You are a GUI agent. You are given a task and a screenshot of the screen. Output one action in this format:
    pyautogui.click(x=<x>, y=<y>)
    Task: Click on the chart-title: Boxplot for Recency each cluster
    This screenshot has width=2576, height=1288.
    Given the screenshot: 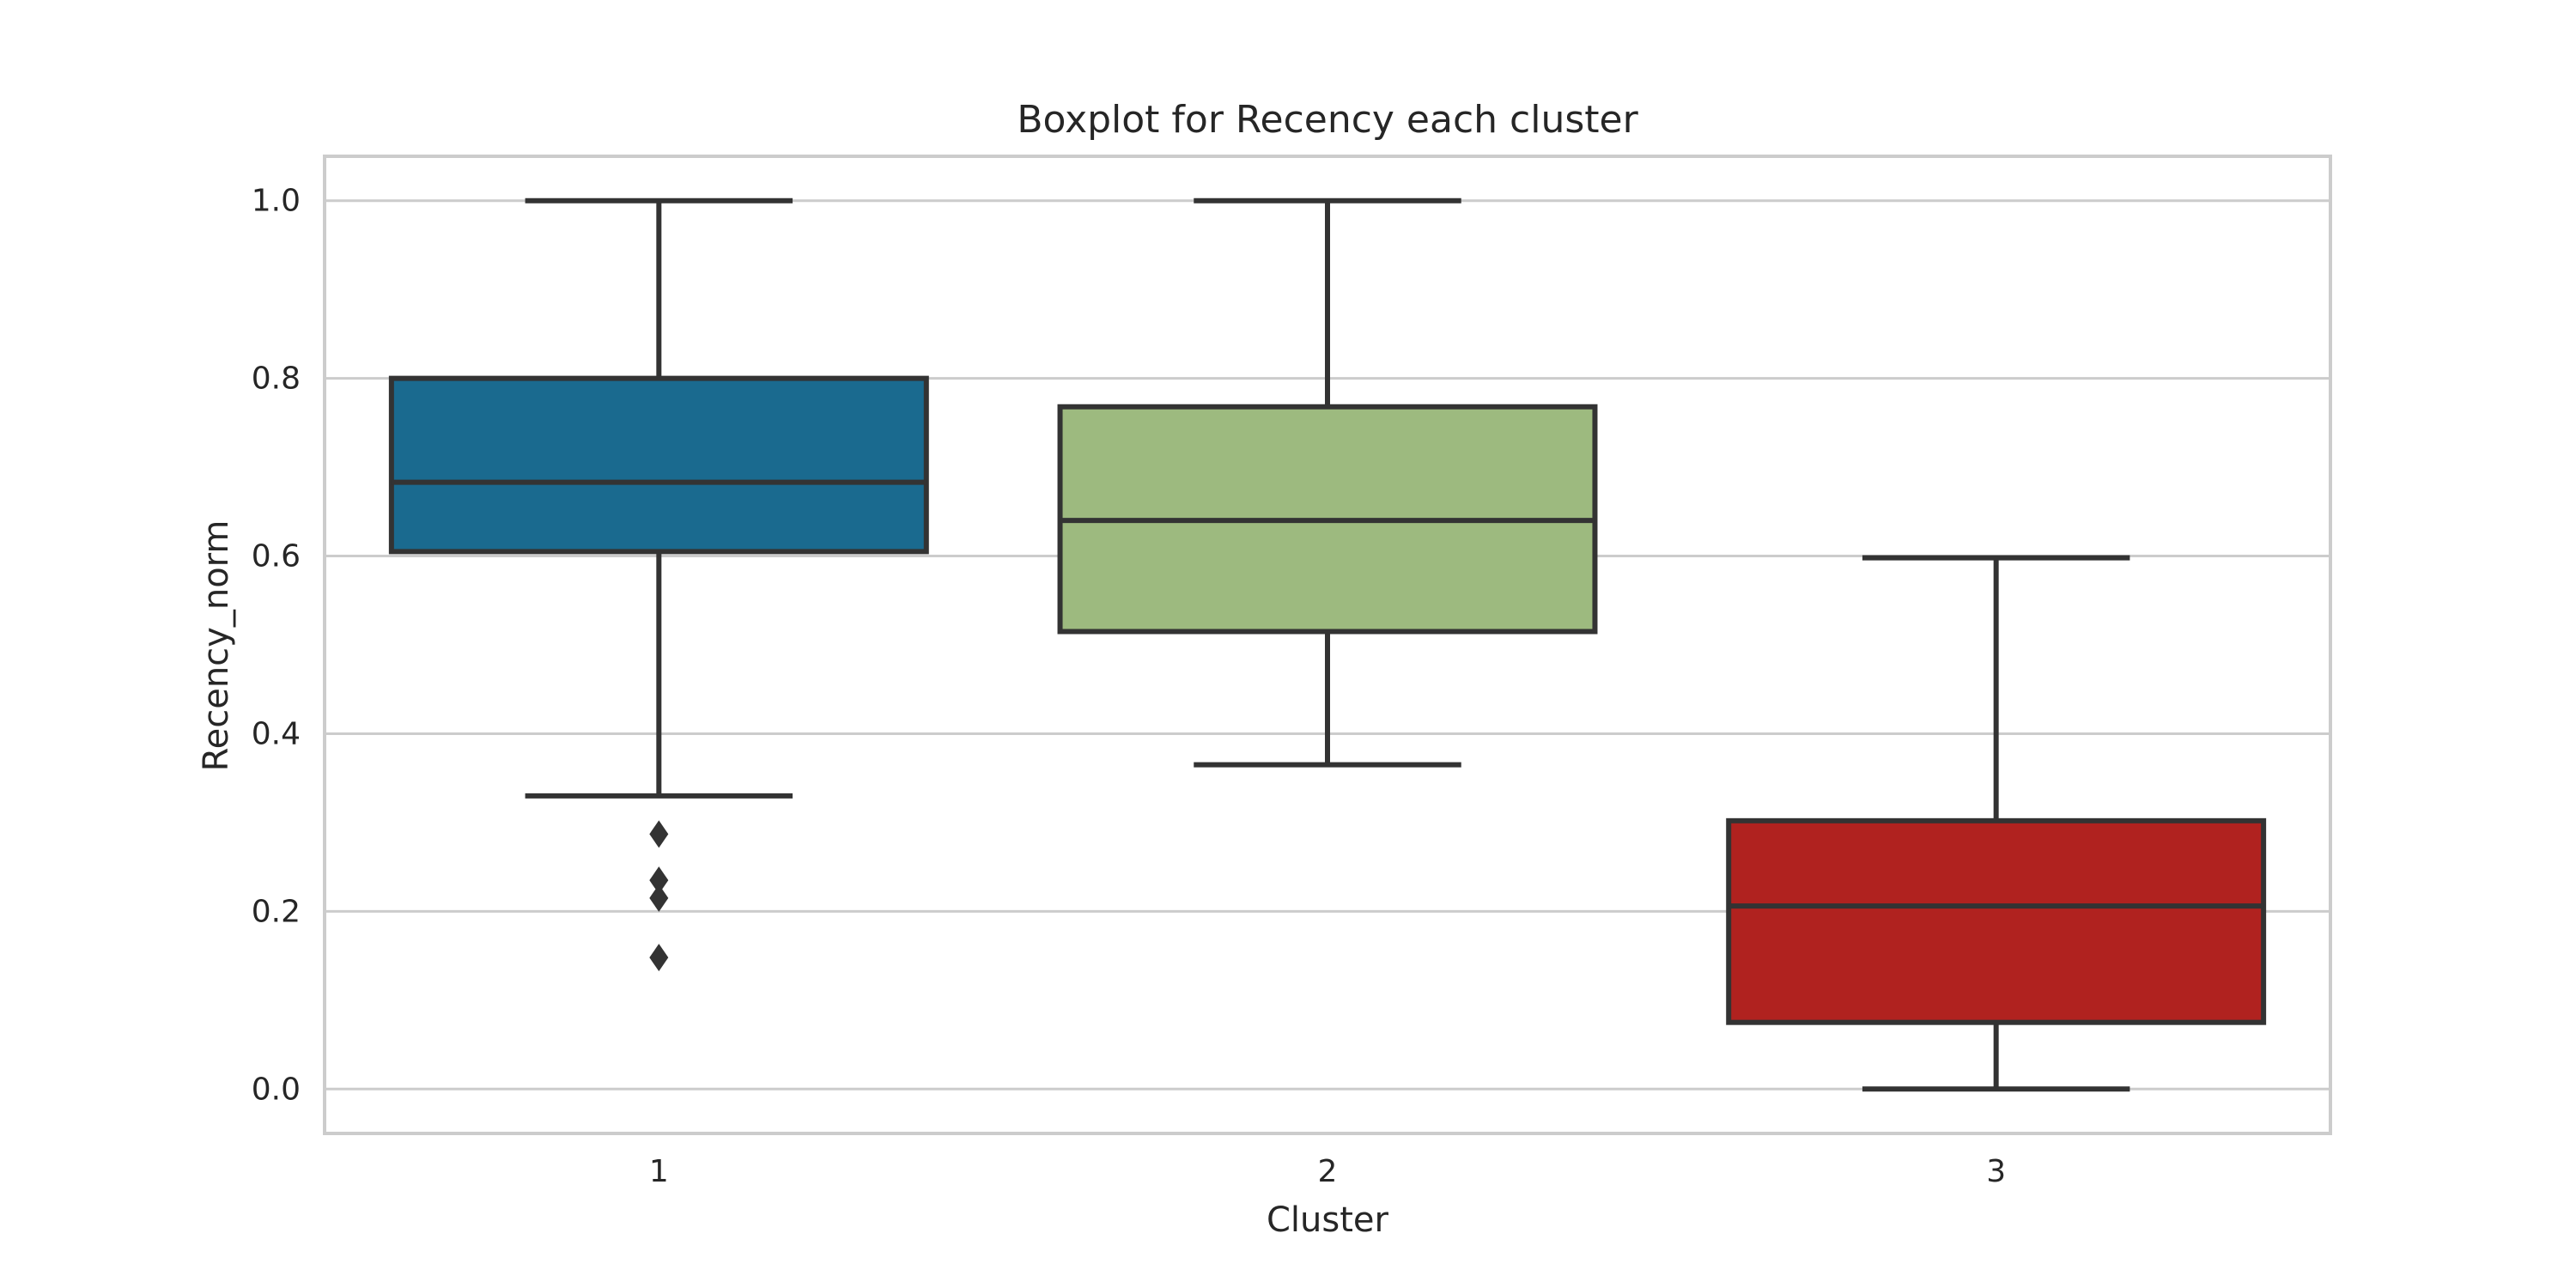 What is the action you would take?
    pyautogui.click(x=1327, y=120)
    